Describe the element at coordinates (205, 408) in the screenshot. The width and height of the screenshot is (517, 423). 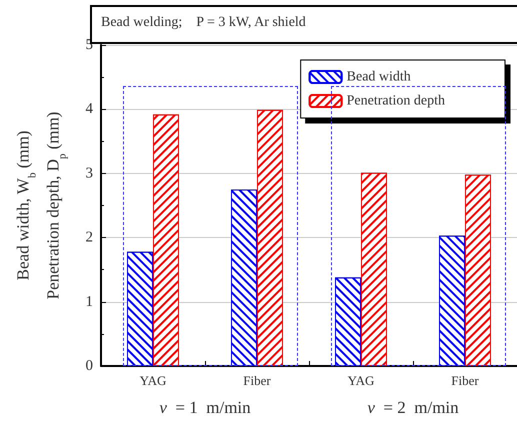
I see `text: v = 1 m/min` at that location.